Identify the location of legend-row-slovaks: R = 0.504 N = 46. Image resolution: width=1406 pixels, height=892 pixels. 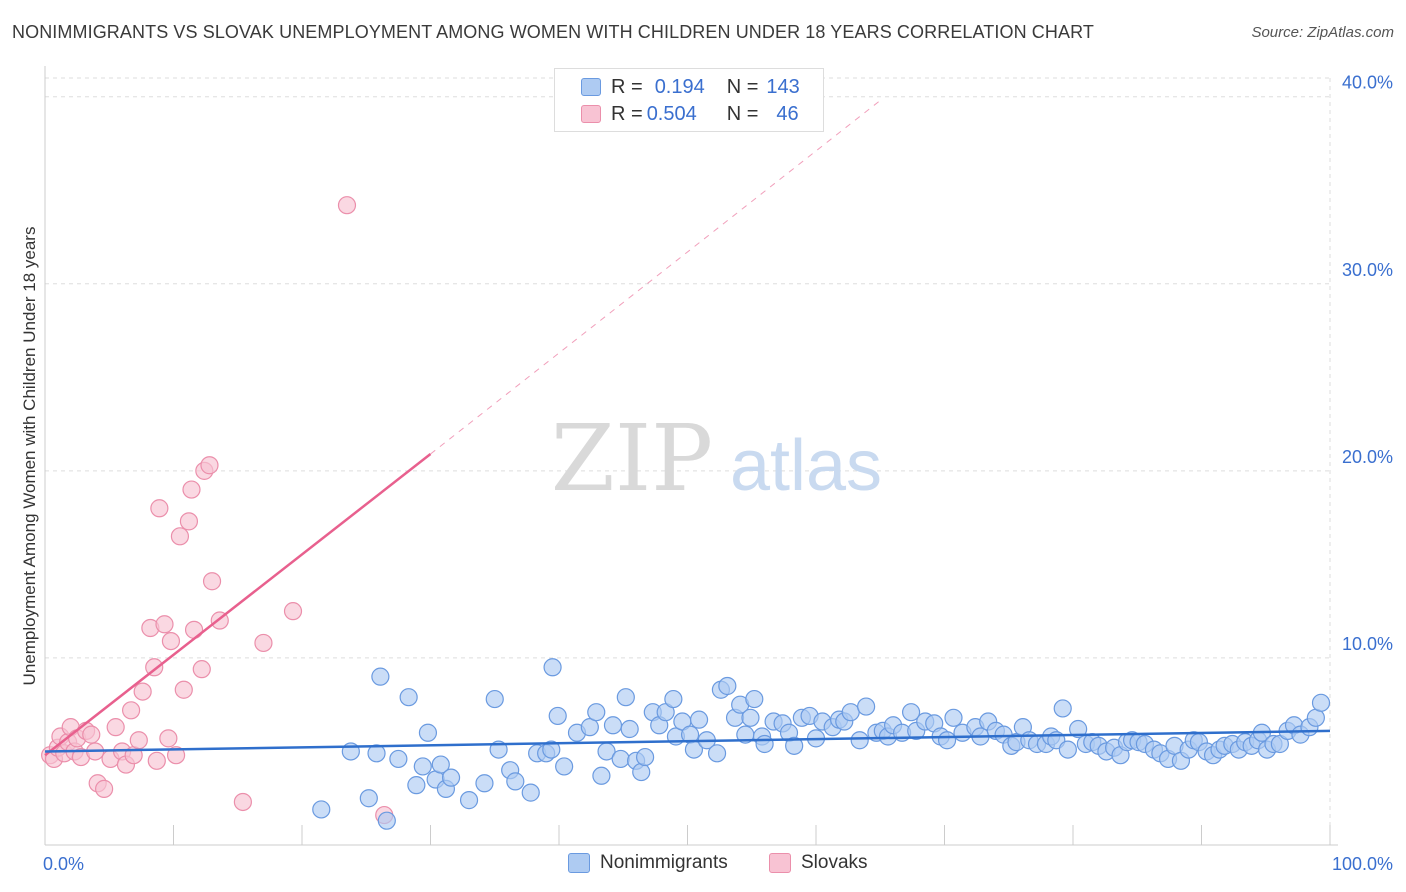
(677, 114).